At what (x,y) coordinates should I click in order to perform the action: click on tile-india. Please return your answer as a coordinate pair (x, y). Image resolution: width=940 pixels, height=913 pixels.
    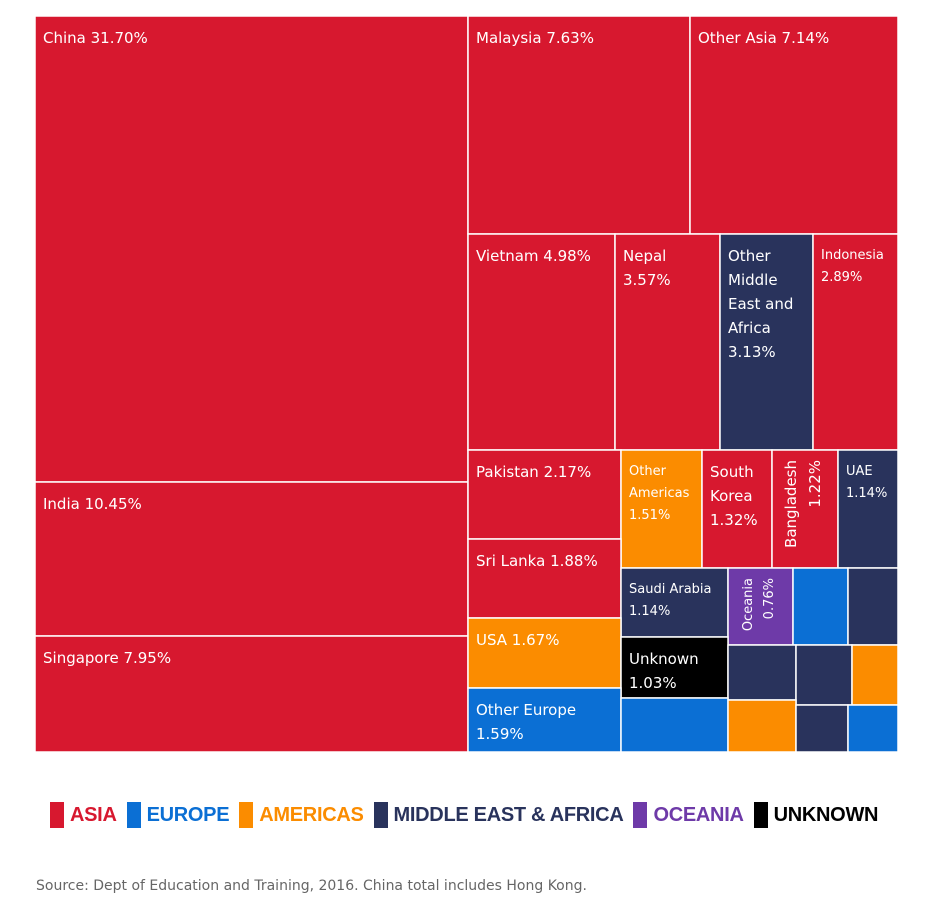
    Looking at the image, I should click on (251, 559).